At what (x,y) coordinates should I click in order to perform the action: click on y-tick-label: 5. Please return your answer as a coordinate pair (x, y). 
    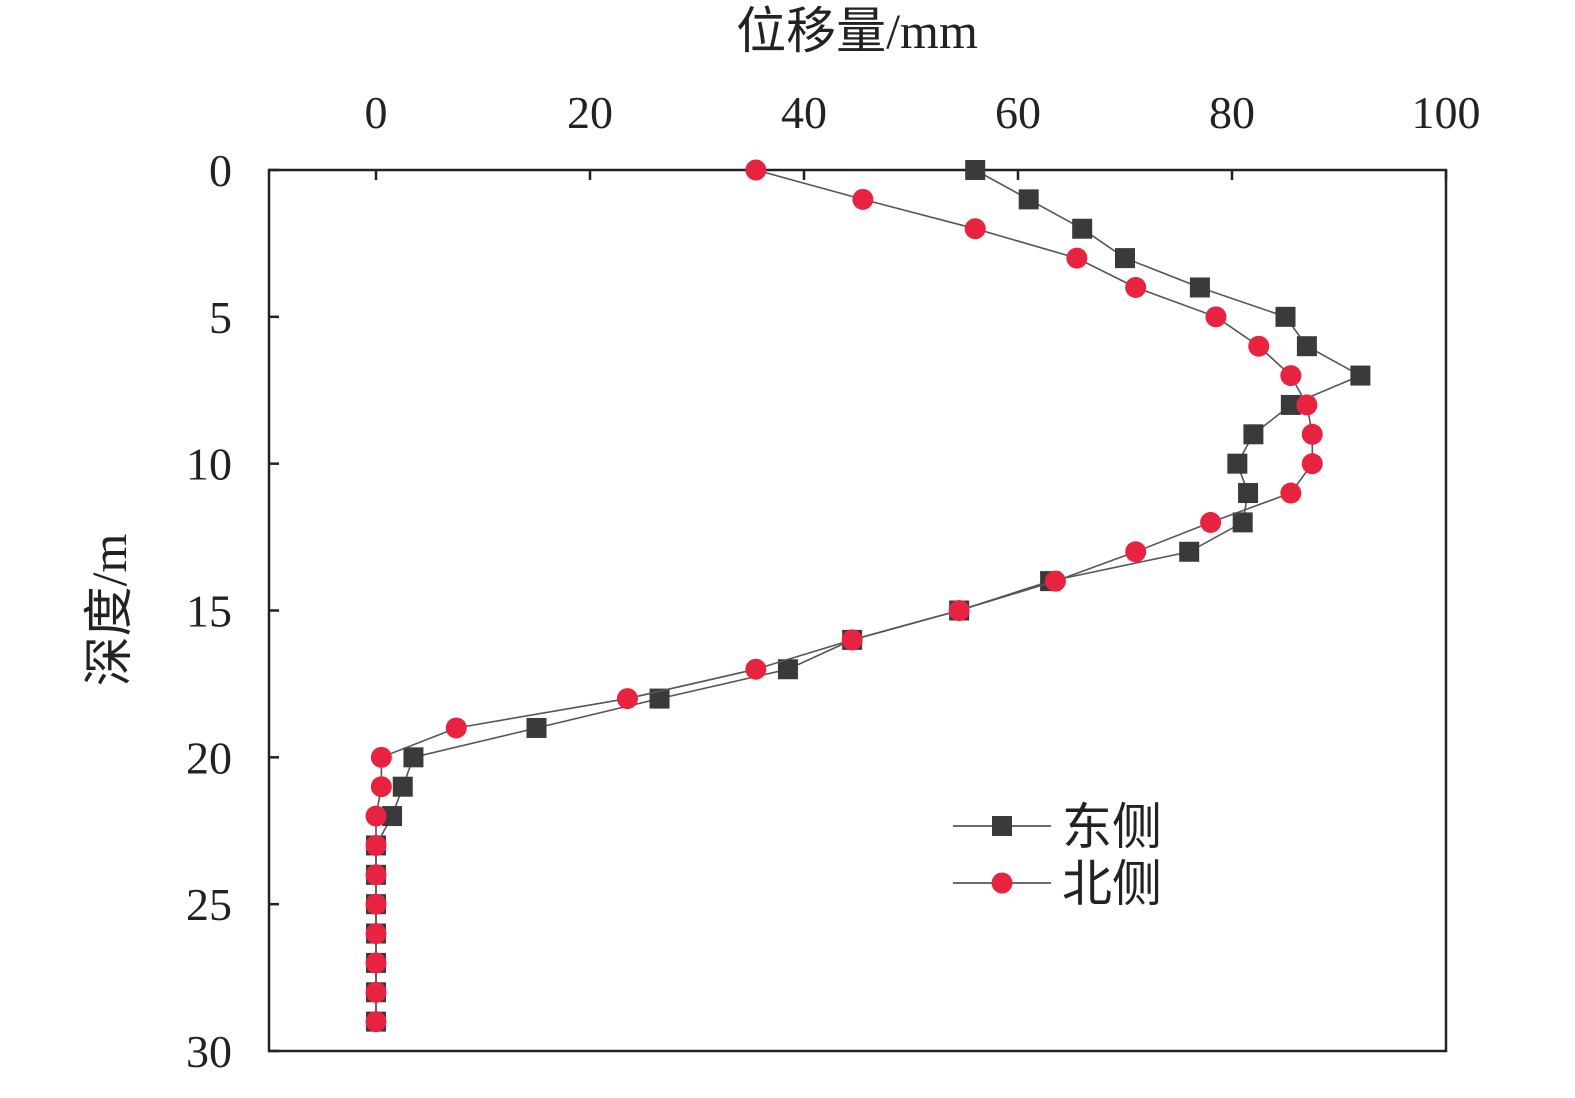
    Looking at the image, I should click on (220, 317).